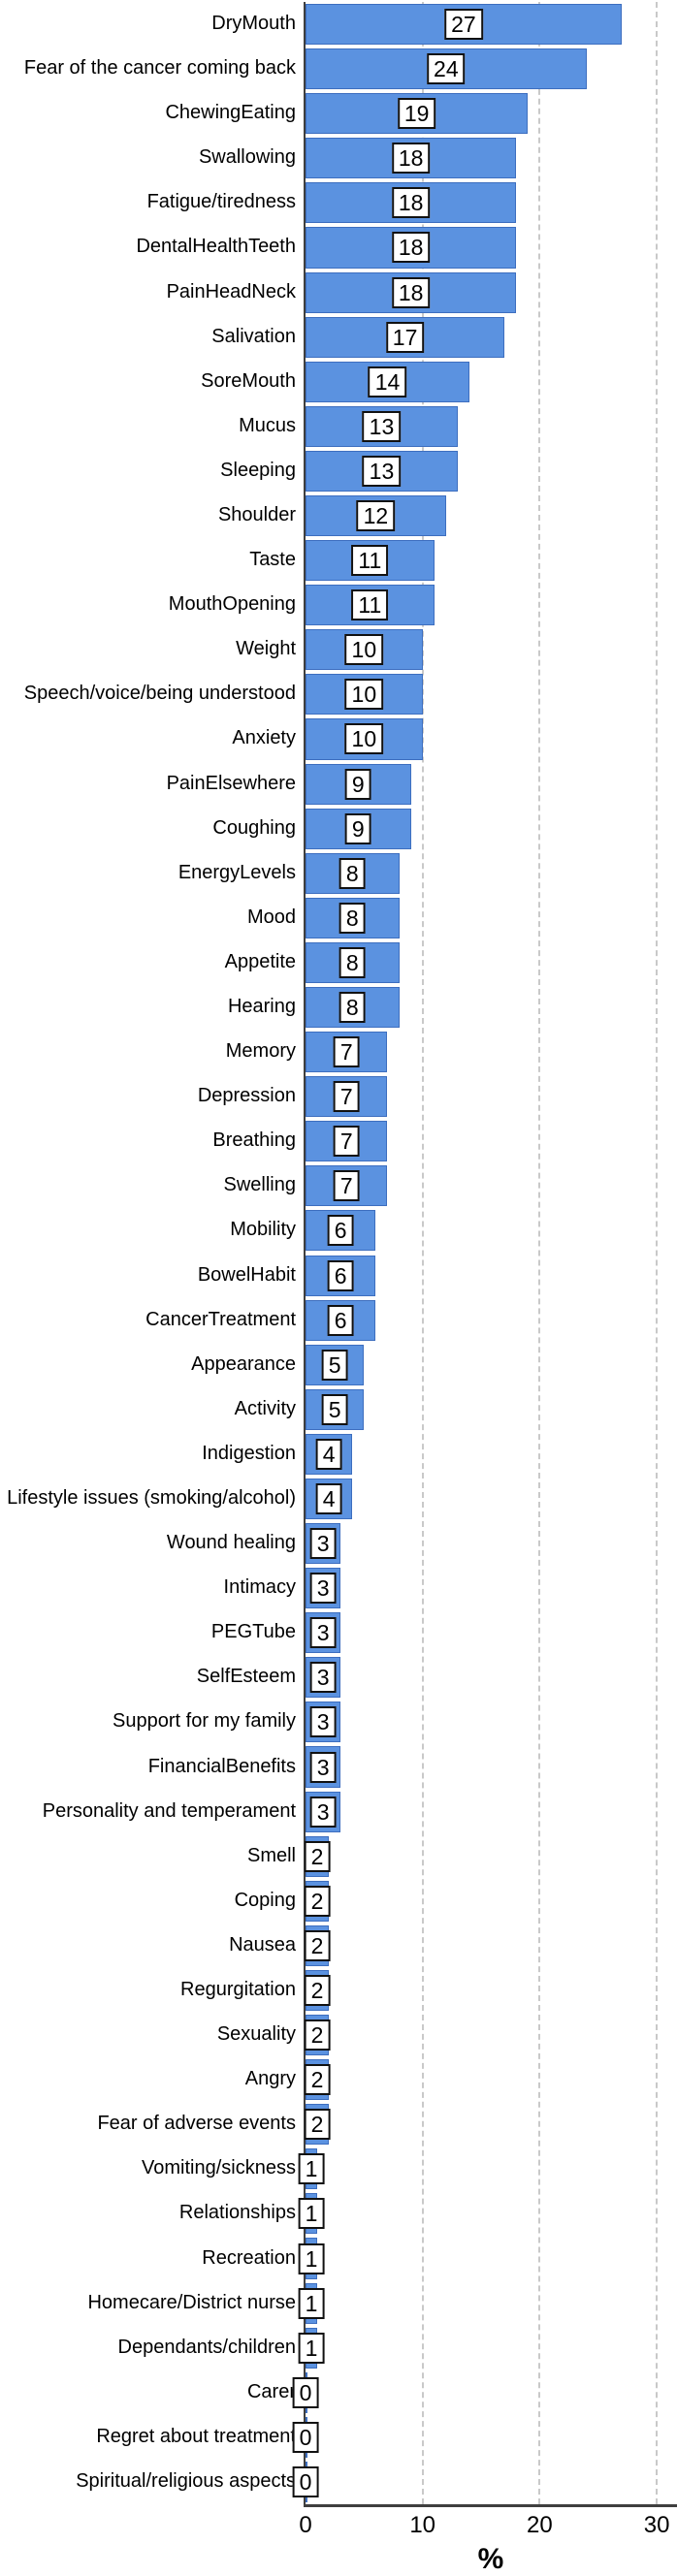 The image size is (677, 2576). What do you see at coordinates (191, 2302) in the screenshot?
I see `category-label: Homecare/District nurse` at bounding box center [191, 2302].